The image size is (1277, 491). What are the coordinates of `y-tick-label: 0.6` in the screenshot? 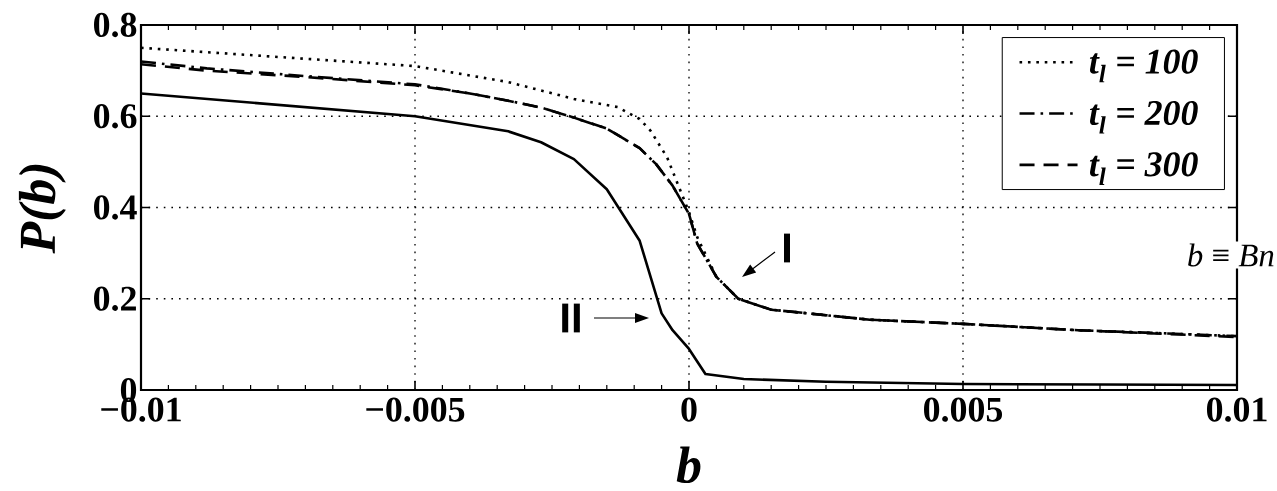 It's located at (115, 116).